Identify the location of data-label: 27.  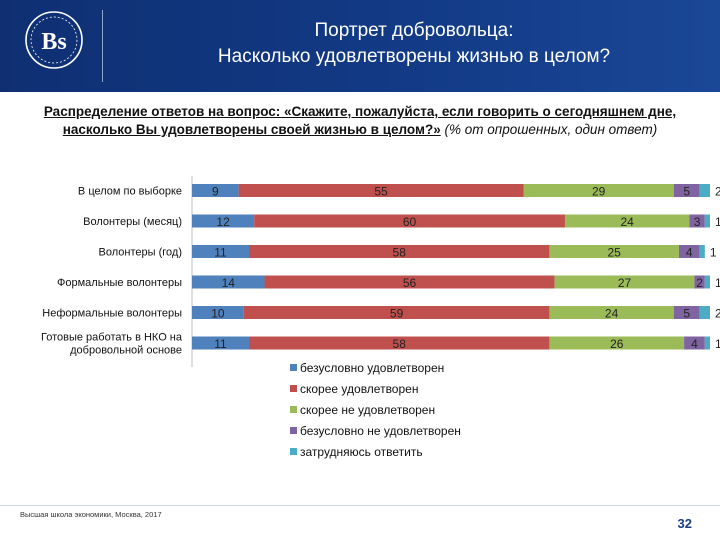
(625, 283).